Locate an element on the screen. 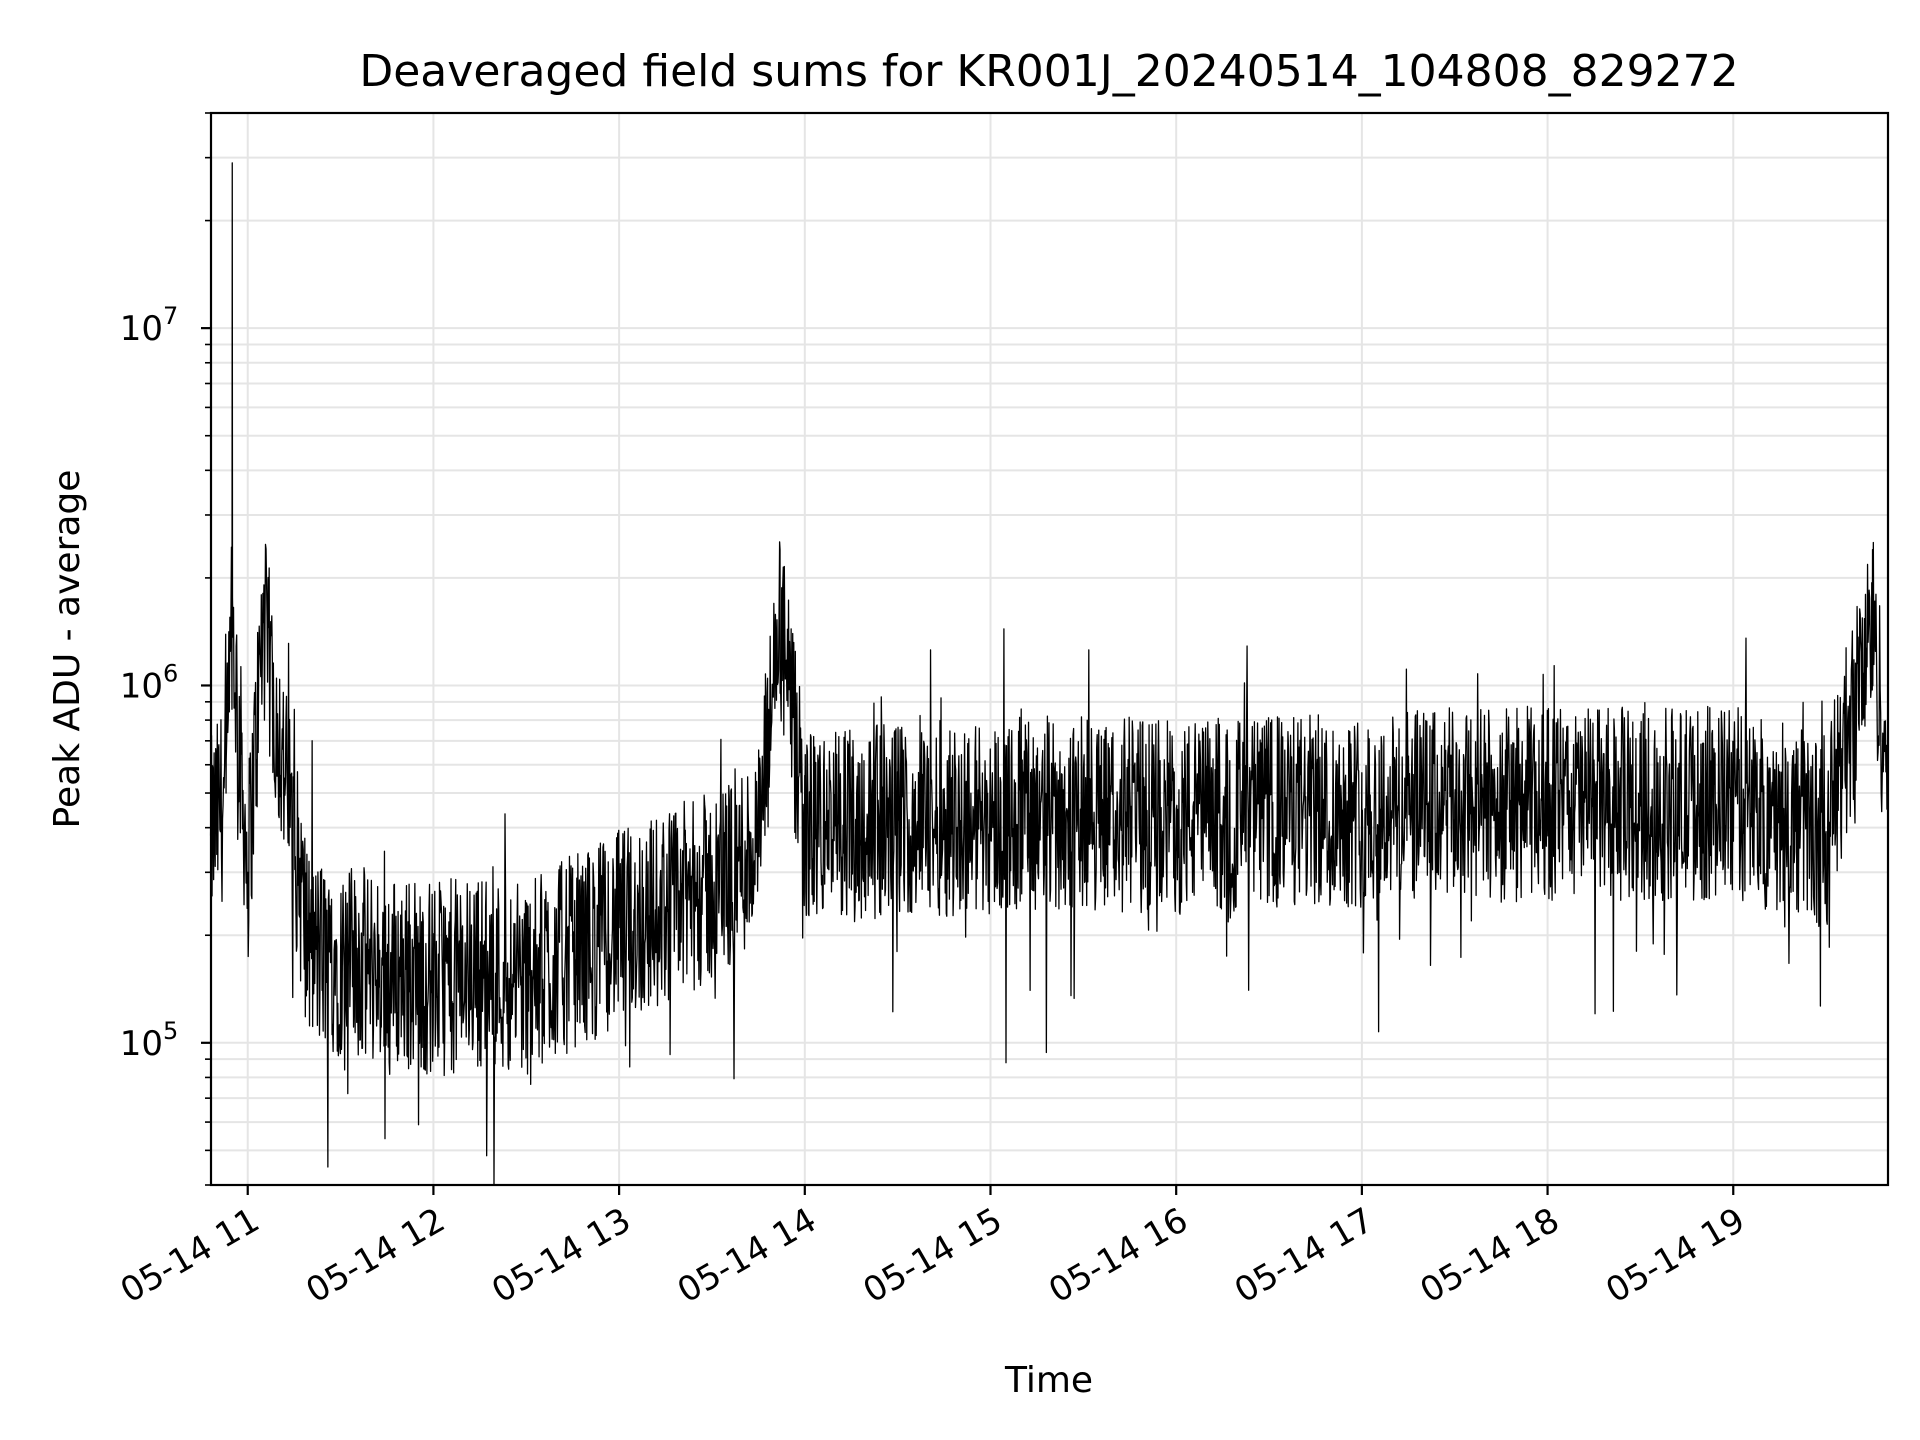 The width and height of the screenshot is (1920, 1440). x-axis-label: Time is located at coordinates (1048, 1380).